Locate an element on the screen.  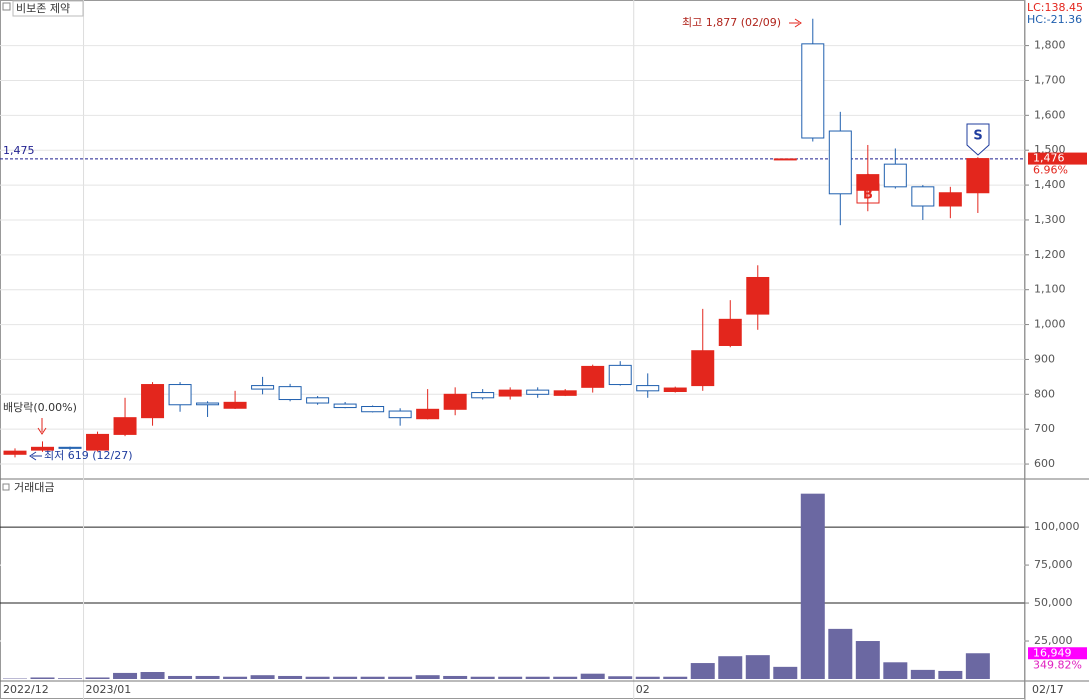
y-tick-label: 600 is located at coordinates (1044, 463).